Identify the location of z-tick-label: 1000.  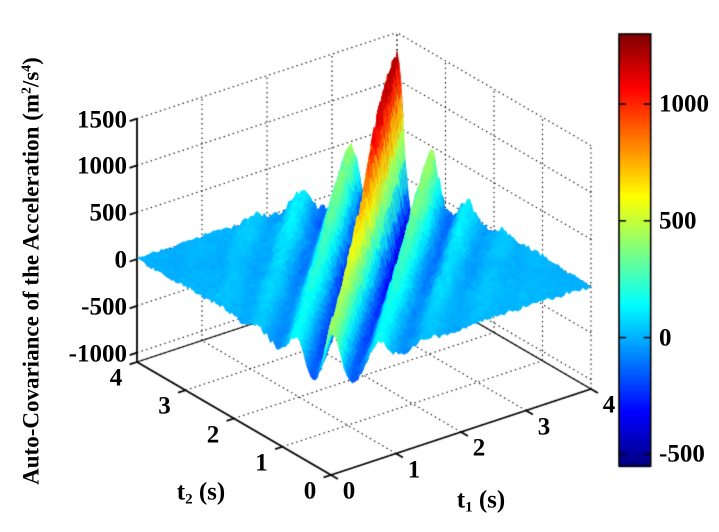
(102, 166).